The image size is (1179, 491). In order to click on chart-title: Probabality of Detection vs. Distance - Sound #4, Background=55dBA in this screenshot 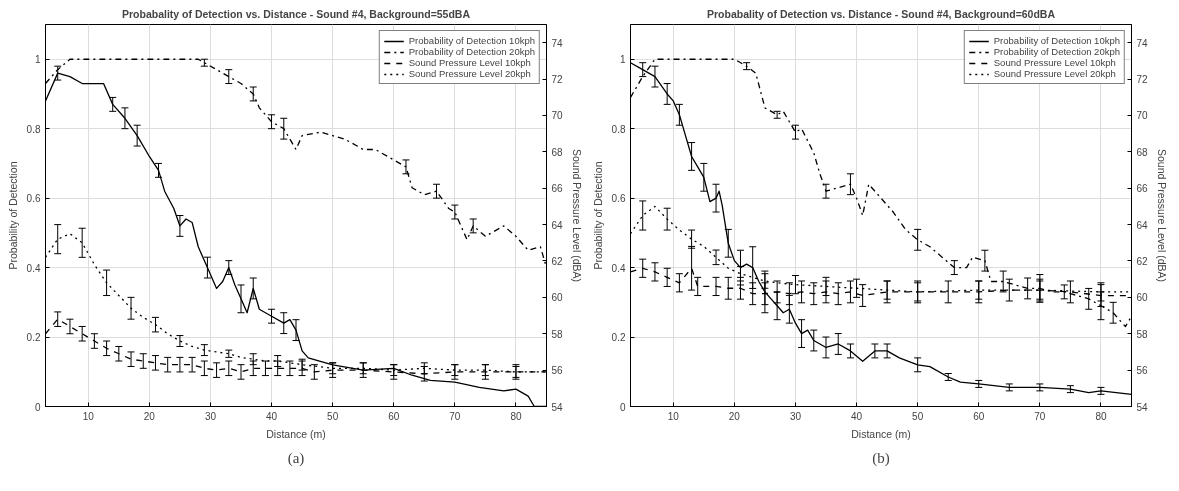, I will do `click(296, 13)`.